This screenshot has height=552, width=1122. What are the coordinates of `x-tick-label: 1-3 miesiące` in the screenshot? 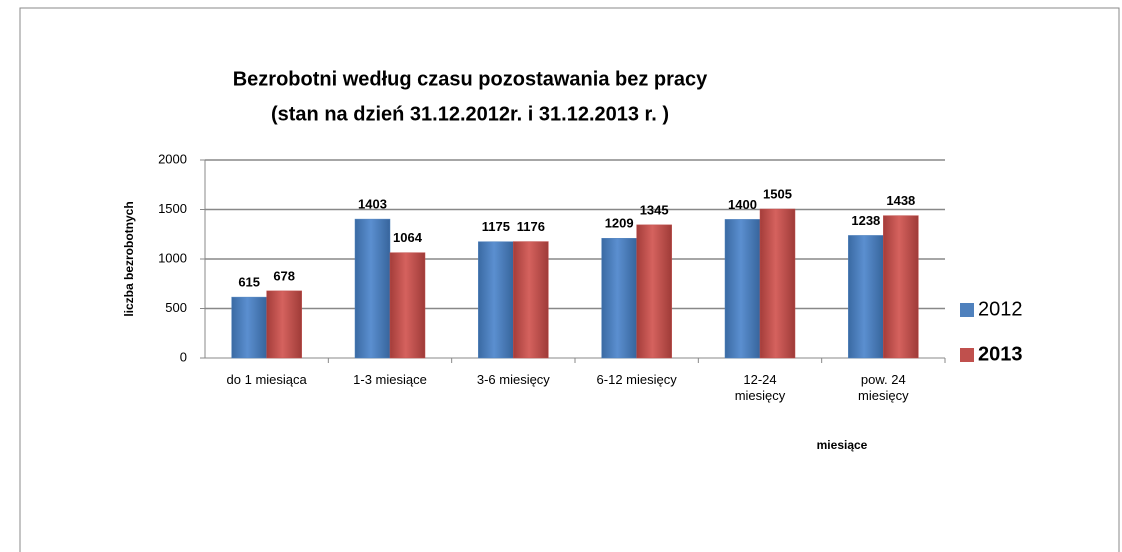 It's located at (390, 379).